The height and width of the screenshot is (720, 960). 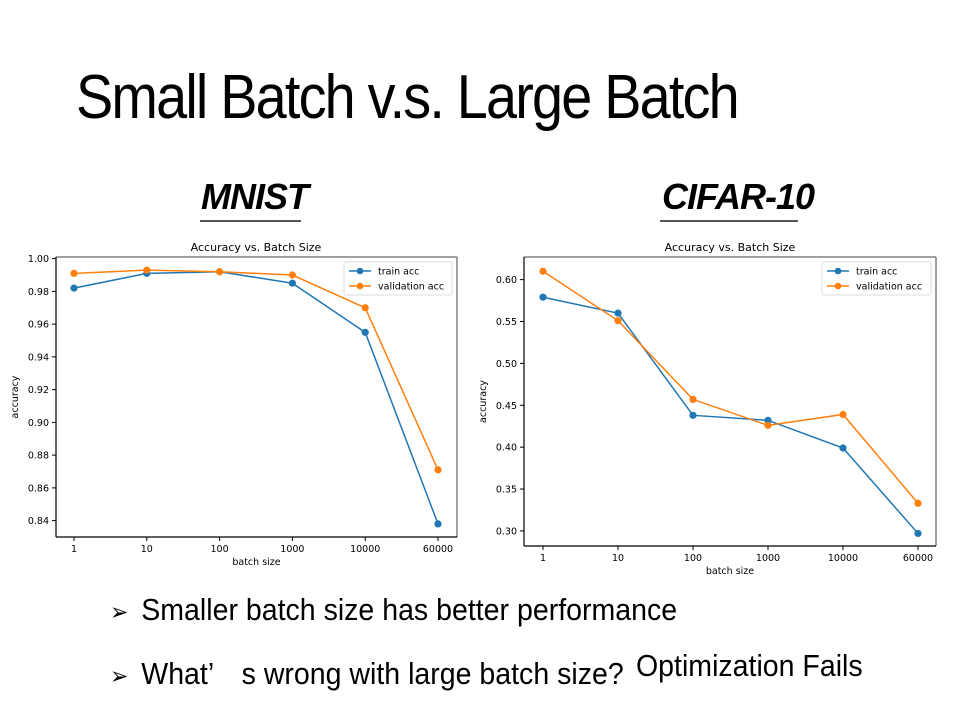 What do you see at coordinates (918, 558) in the screenshot?
I see `chart-cifar10-xtick-label: 60000` at bounding box center [918, 558].